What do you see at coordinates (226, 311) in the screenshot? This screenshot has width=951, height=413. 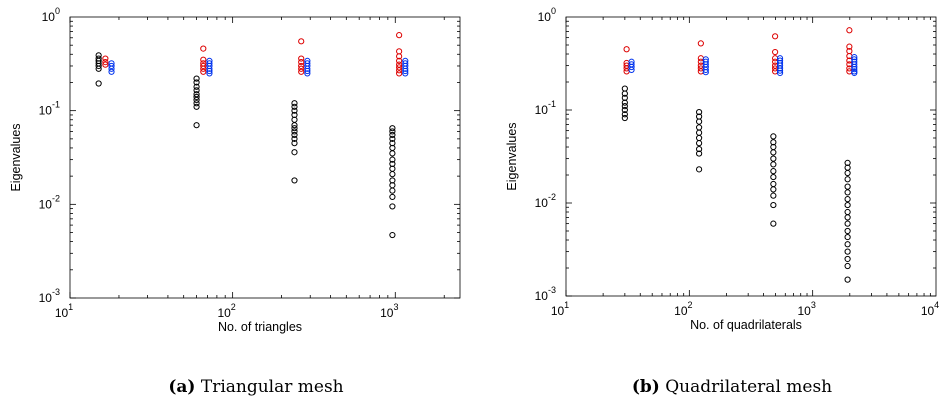 I see `x-tick-label: 10²` at bounding box center [226, 311].